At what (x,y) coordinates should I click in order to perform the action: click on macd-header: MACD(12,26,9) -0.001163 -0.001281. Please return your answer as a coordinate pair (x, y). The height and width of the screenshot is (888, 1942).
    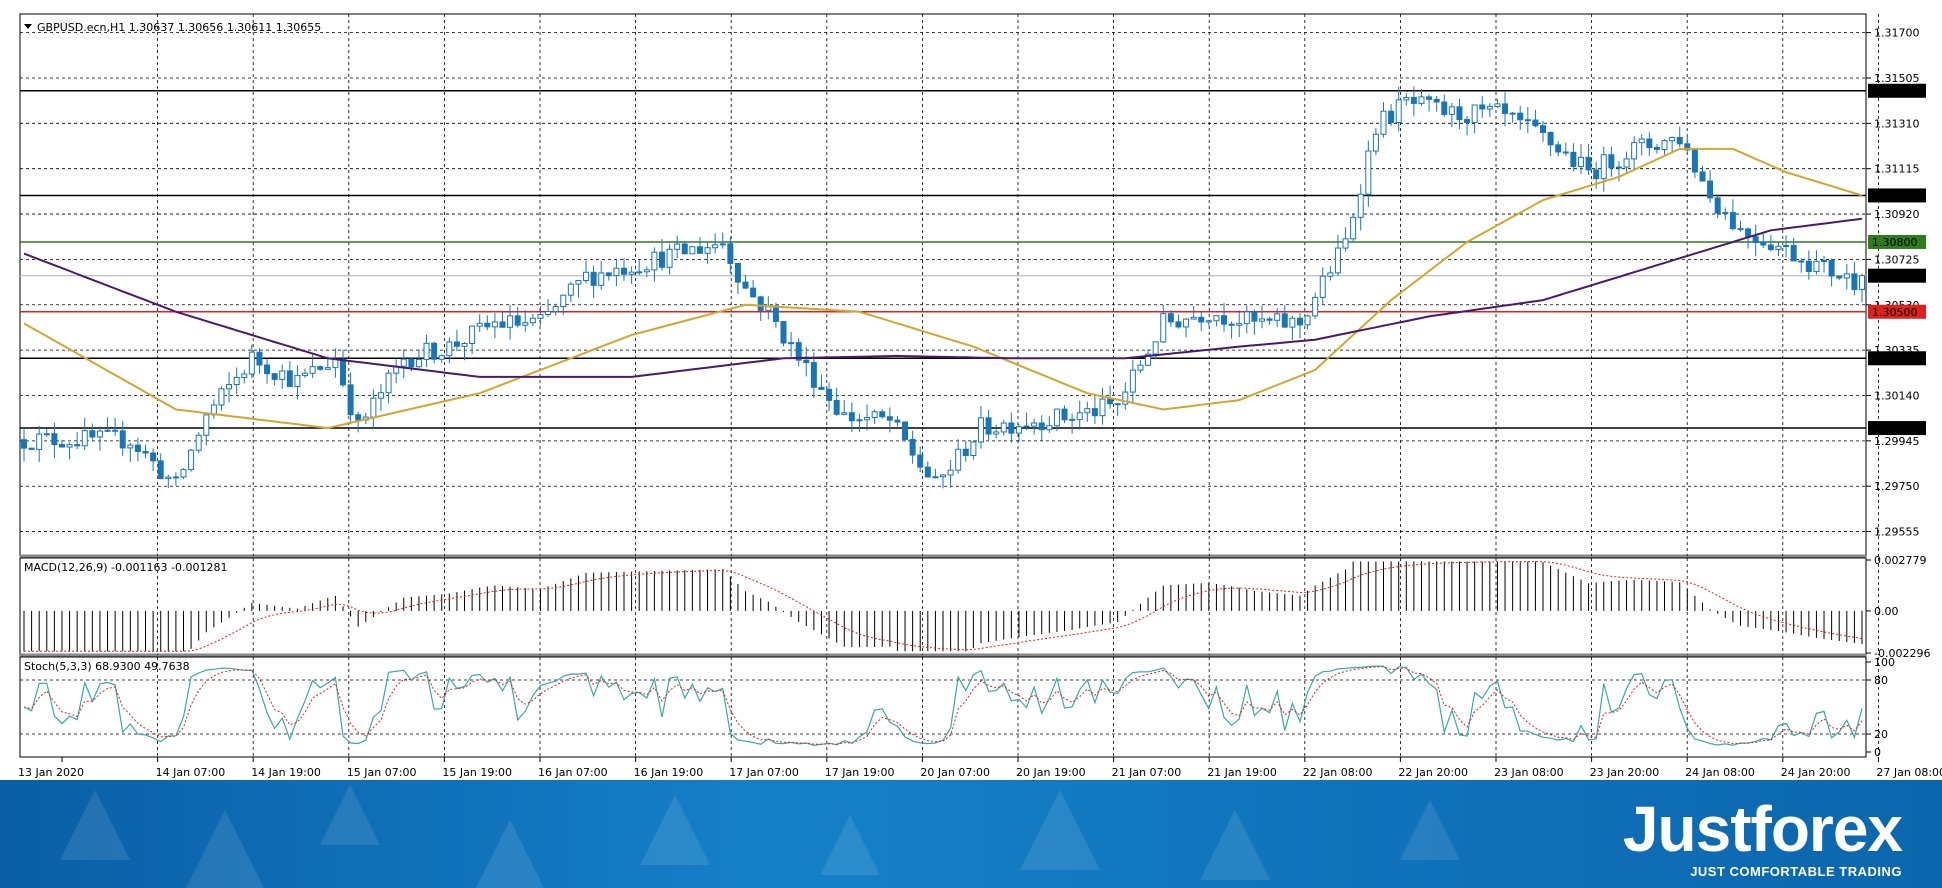
    Looking at the image, I should click on (125, 567).